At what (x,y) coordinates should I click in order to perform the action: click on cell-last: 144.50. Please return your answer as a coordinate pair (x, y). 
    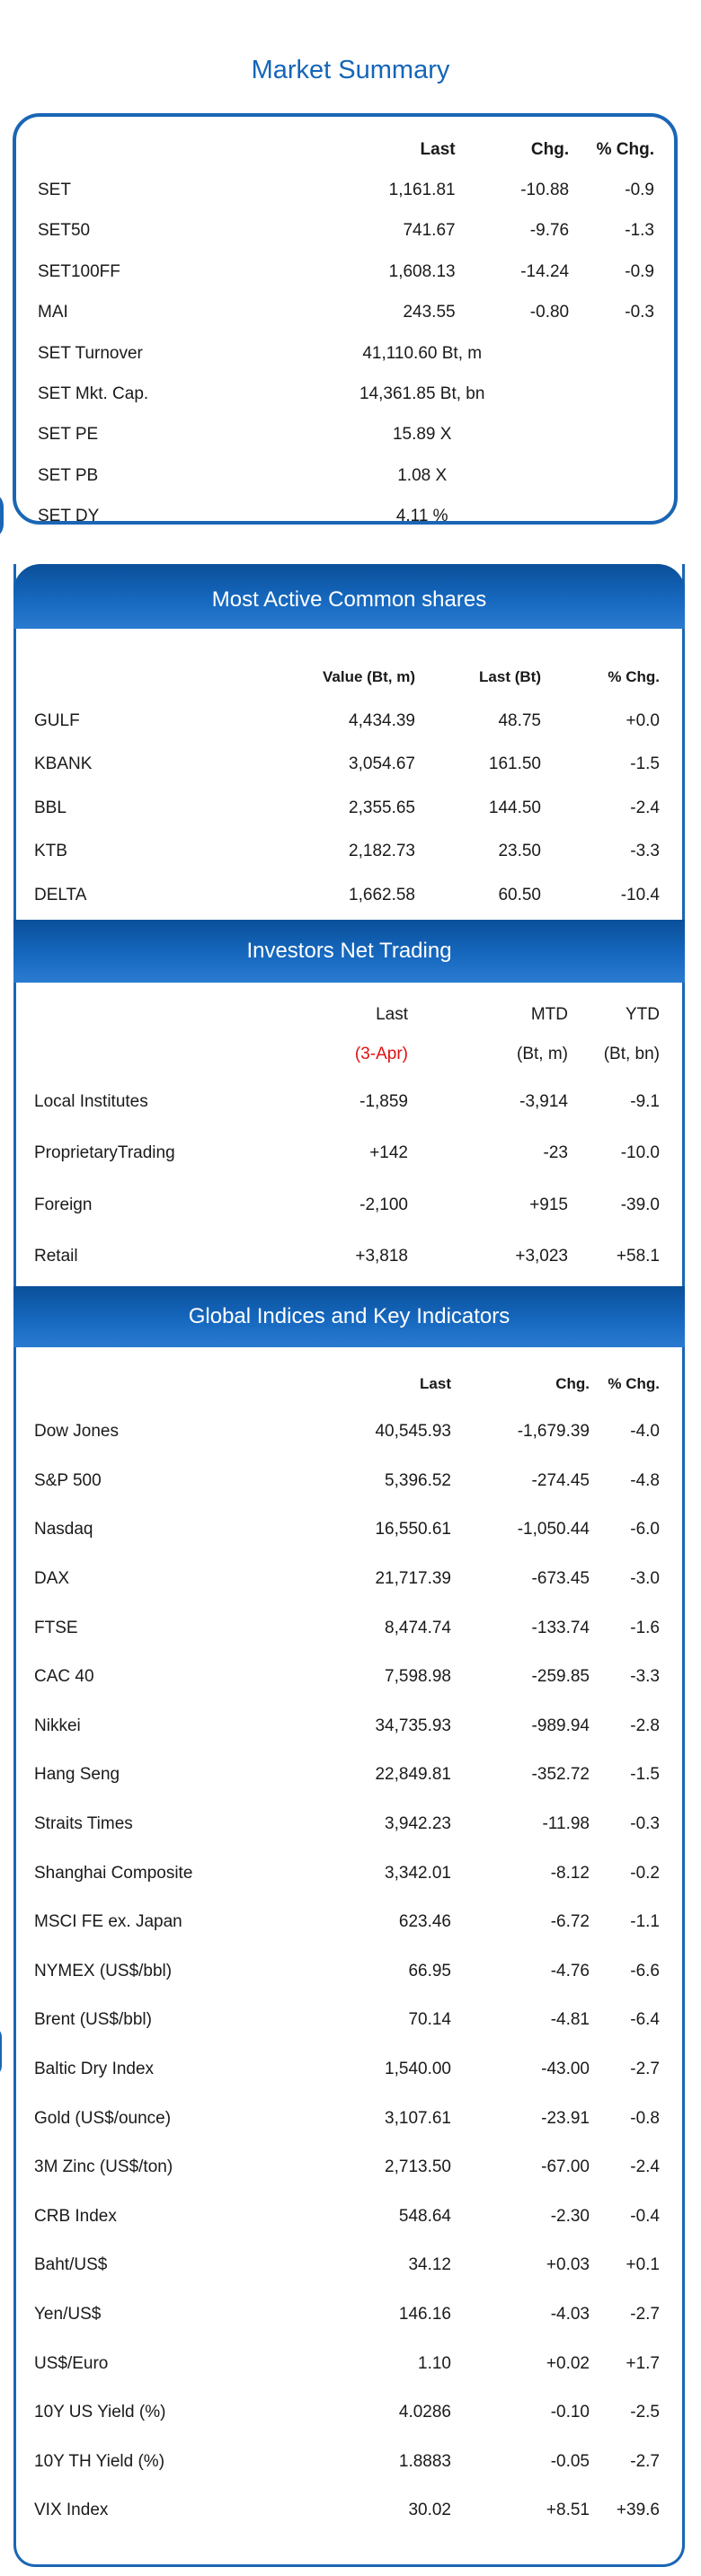
    Looking at the image, I should click on (514, 807).